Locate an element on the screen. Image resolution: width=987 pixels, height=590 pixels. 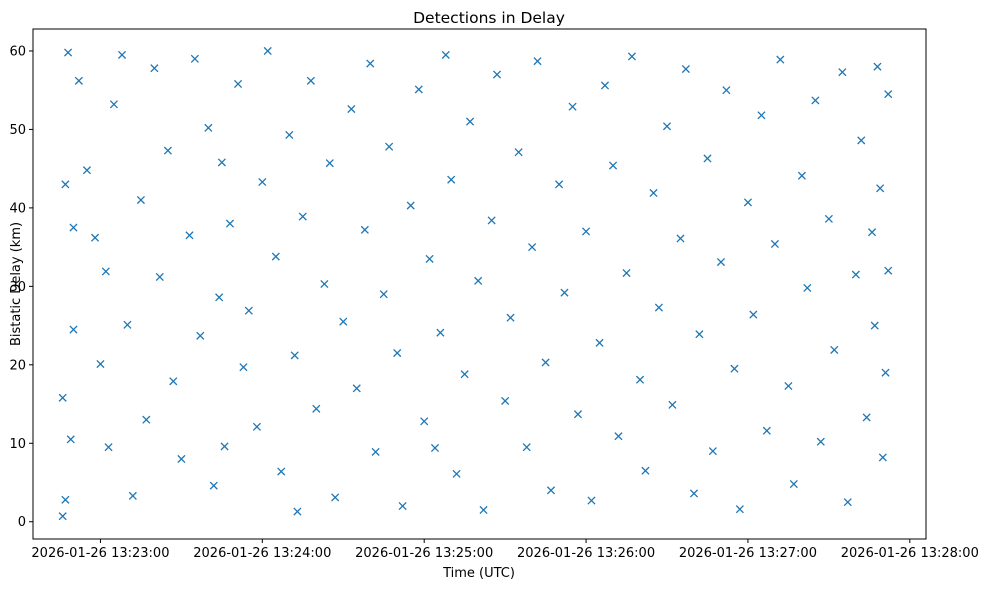
y-axis-label: Bistatic Delay (km) is located at coordinates (16, 284).